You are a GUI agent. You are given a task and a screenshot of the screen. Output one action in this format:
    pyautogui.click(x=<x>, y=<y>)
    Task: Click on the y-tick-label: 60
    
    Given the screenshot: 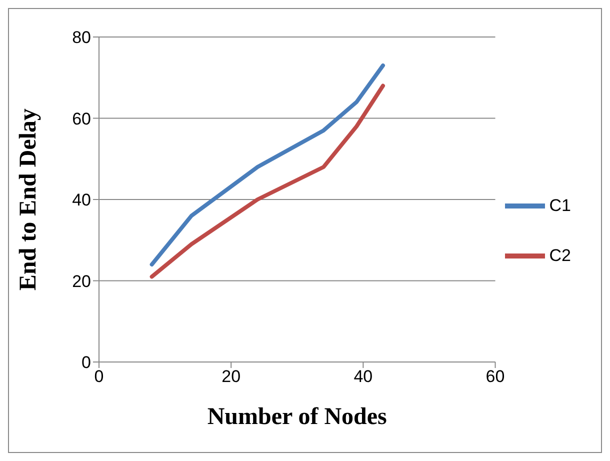 What is the action you would take?
    pyautogui.click(x=81, y=118)
    